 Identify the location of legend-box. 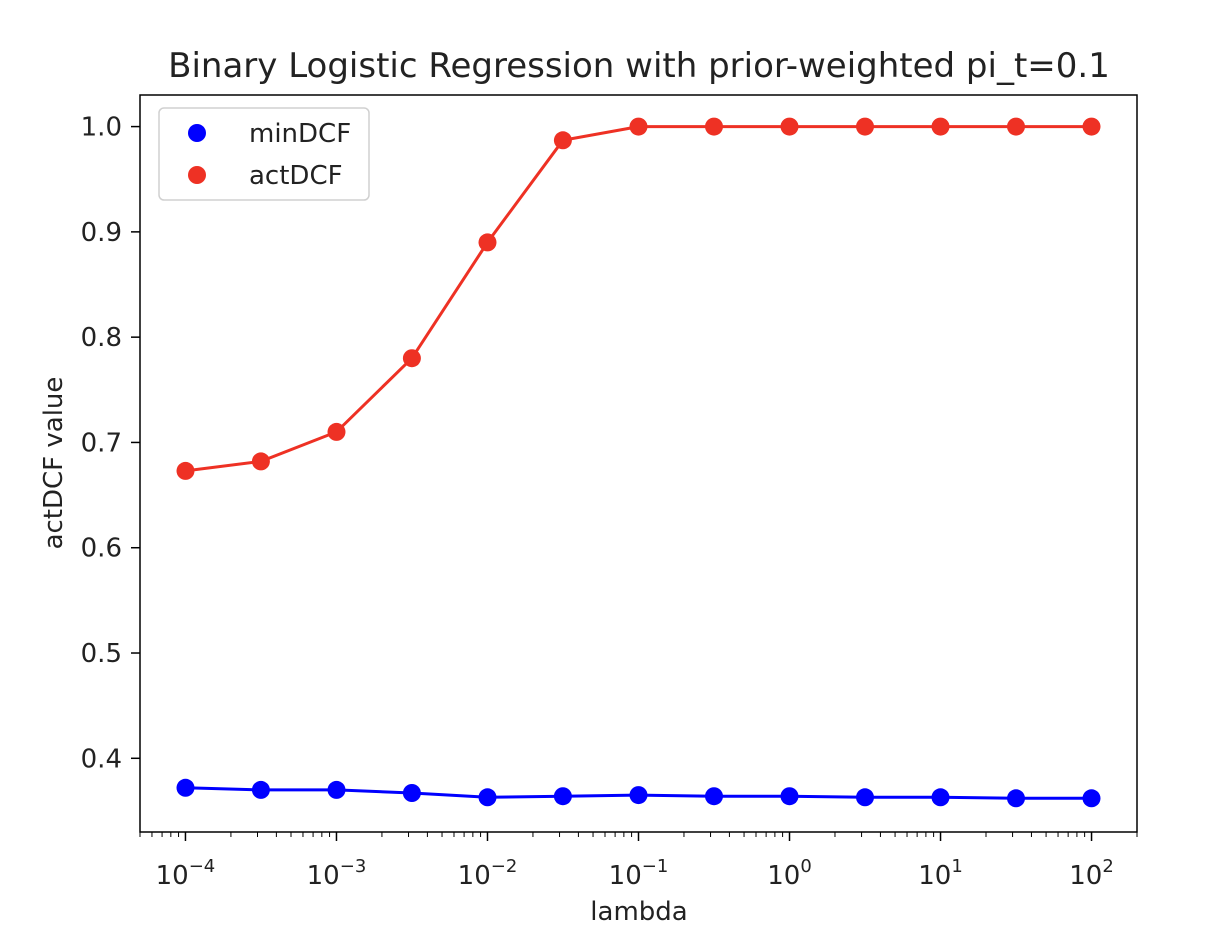
(264, 154).